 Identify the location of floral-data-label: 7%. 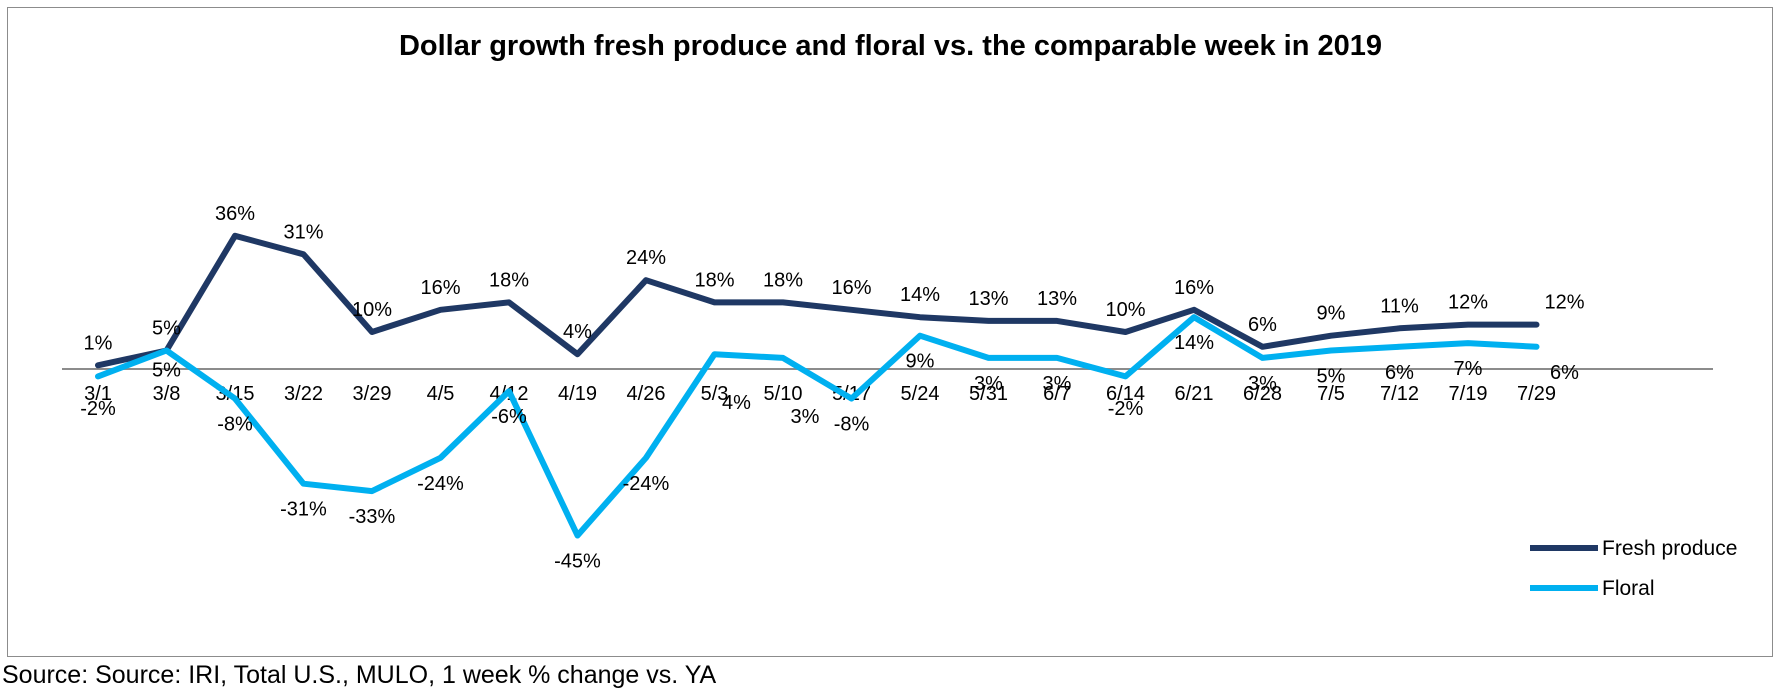
(1468, 369).